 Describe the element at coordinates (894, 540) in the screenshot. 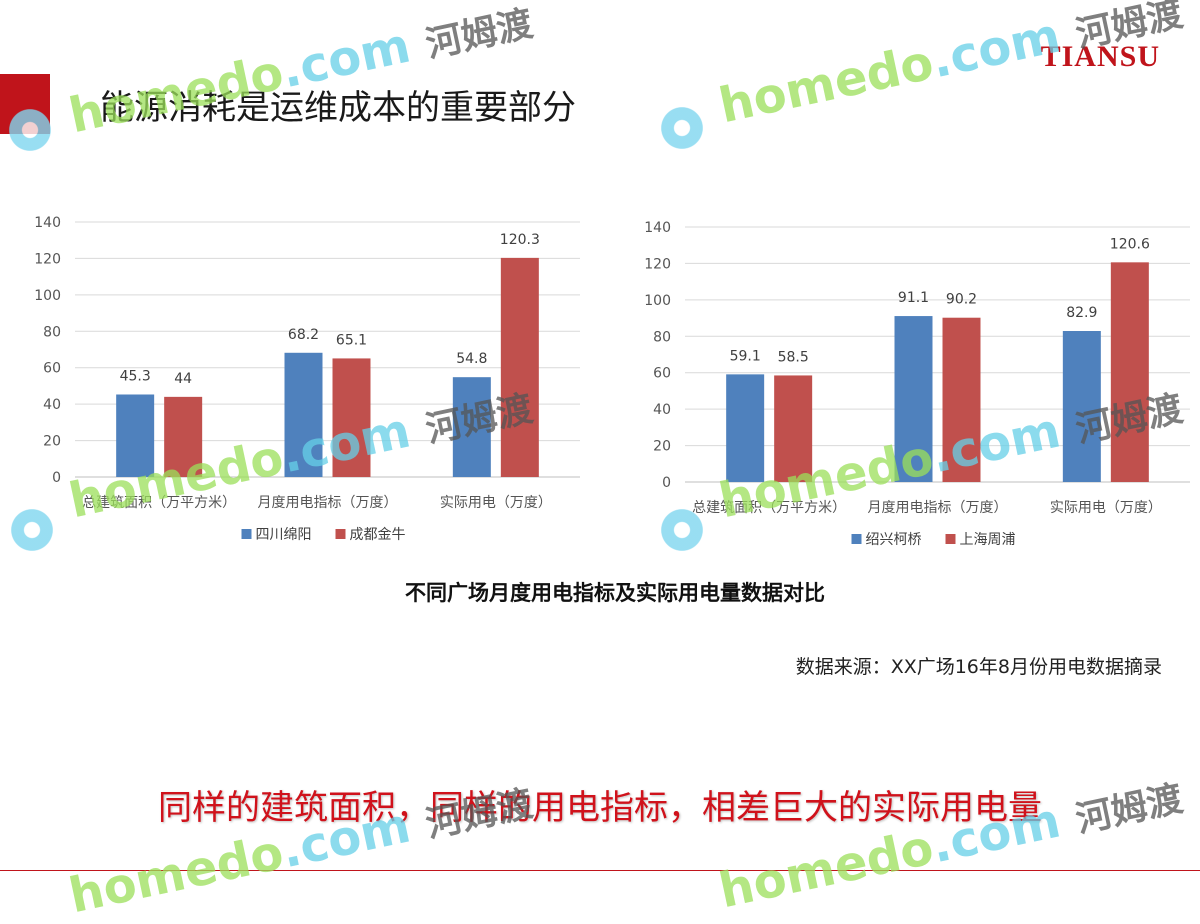

I see `legend-label: 绍兴柯桥` at that location.